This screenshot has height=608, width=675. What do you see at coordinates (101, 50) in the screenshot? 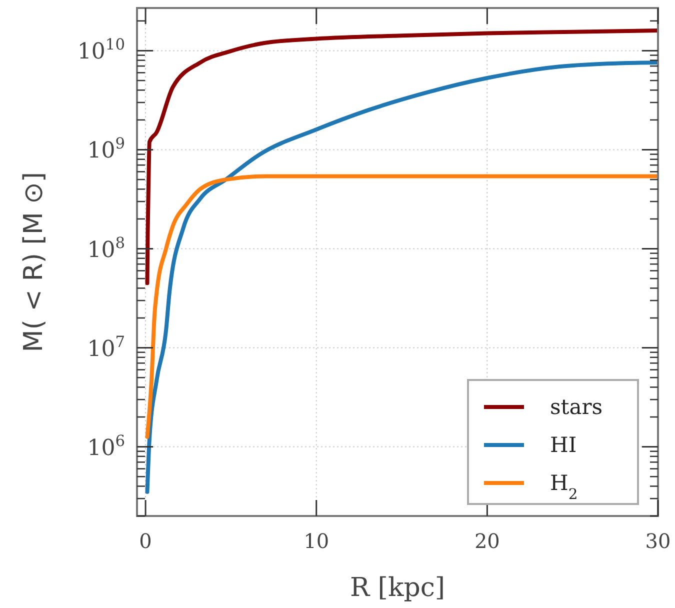
I see `y-tick-label: 10$^{10}$` at bounding box center [101, 50].